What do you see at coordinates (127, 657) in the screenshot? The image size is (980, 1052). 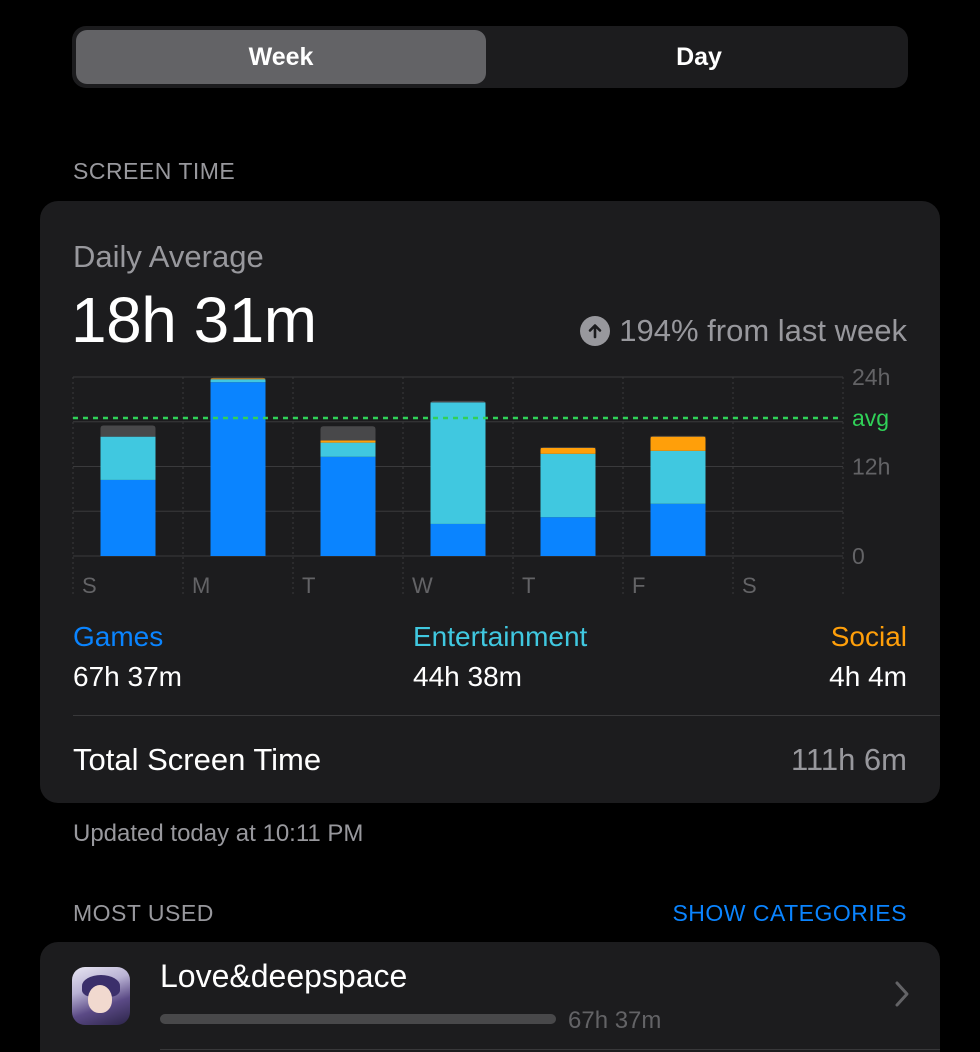 I see `category-games: Games 67h 37m` at bounding box center [127, 657].